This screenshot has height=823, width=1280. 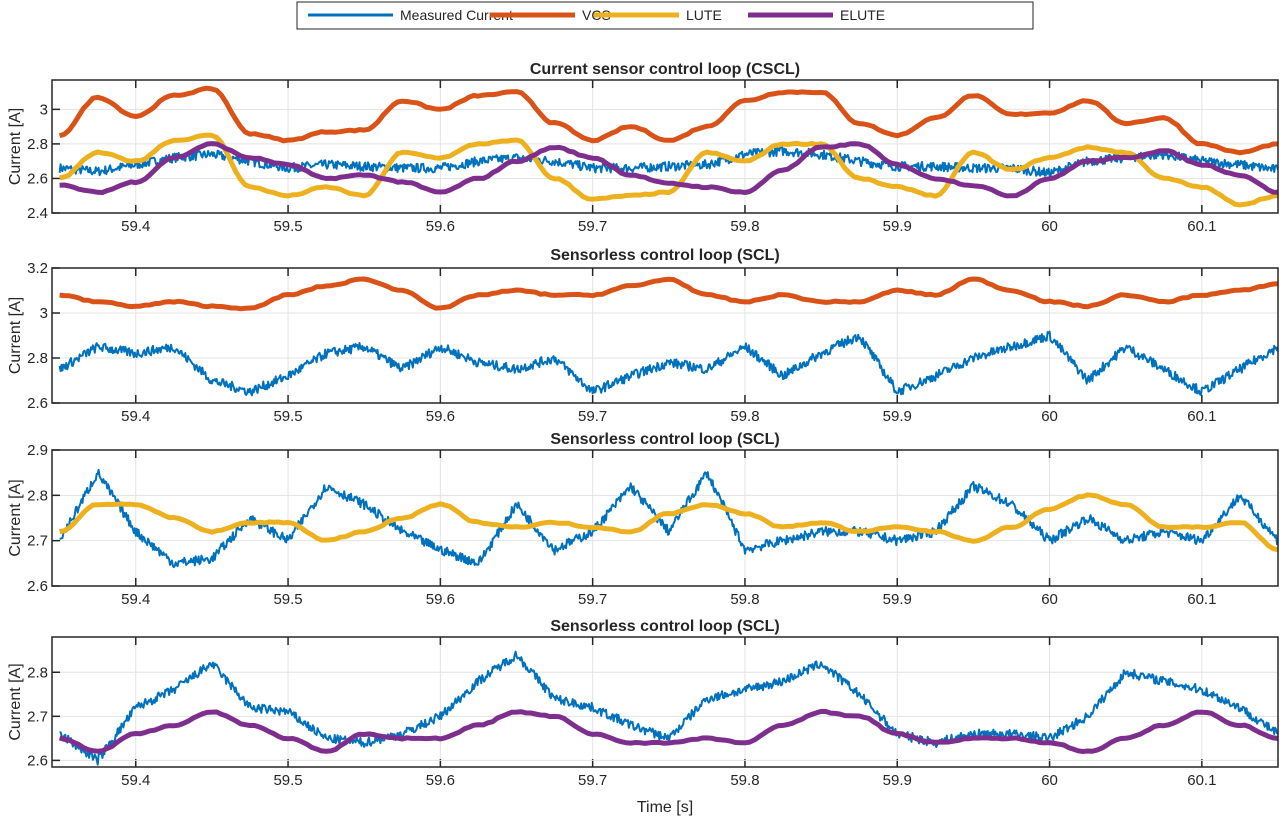 I want to click on x-axis-label: Time [s], so click(x=665, y=807).